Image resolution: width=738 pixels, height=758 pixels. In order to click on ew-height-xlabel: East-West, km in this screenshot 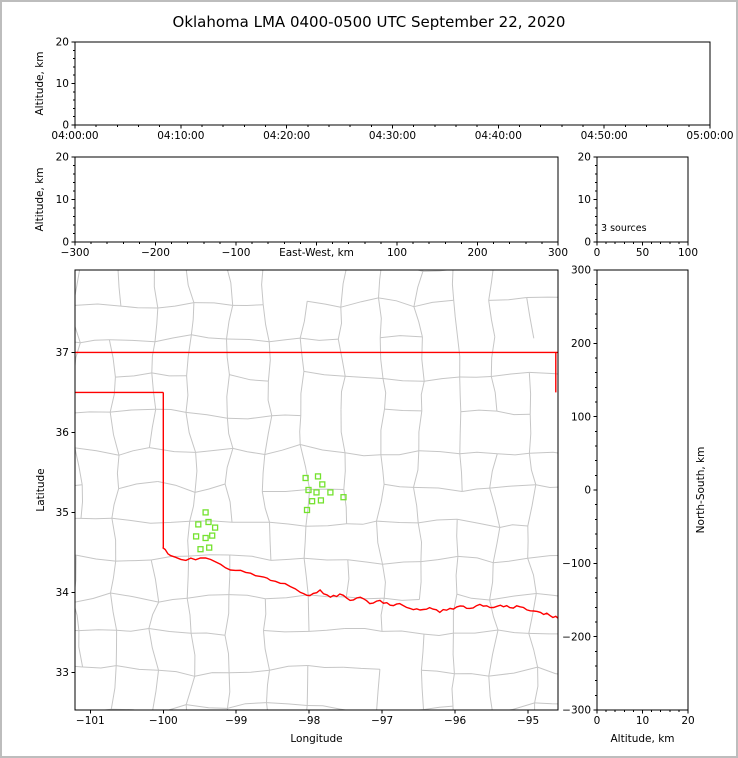, I will do `click(316, 253)`.